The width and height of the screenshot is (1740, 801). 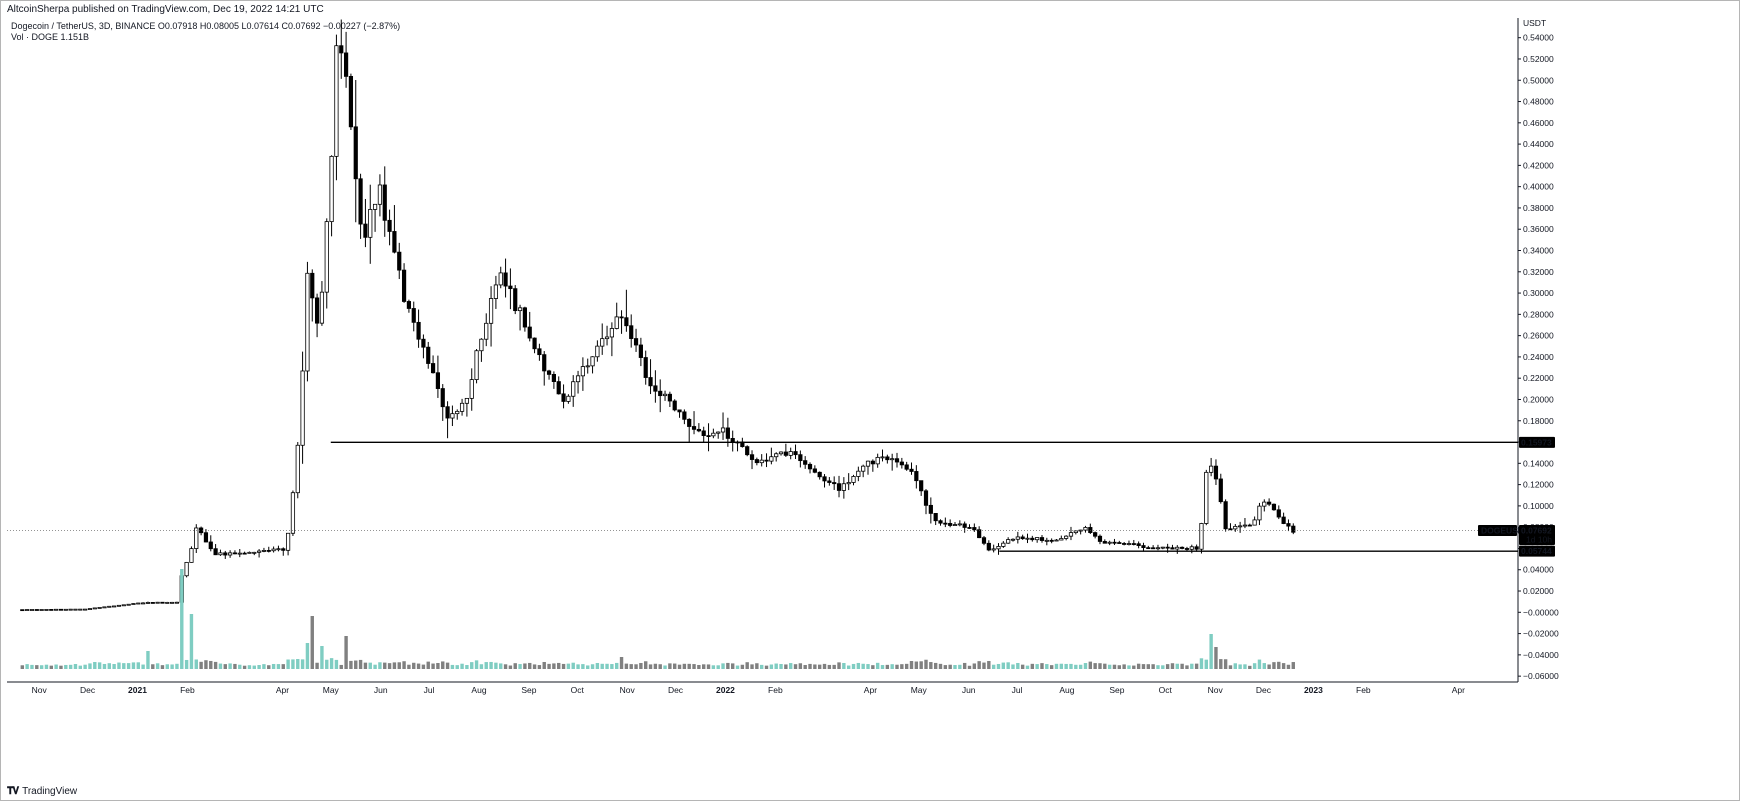 What do you see at coordinates (1538, 251) in the screenshot?
I see `y-tick-label: 0.34000` at bounding box center [1538, 251].